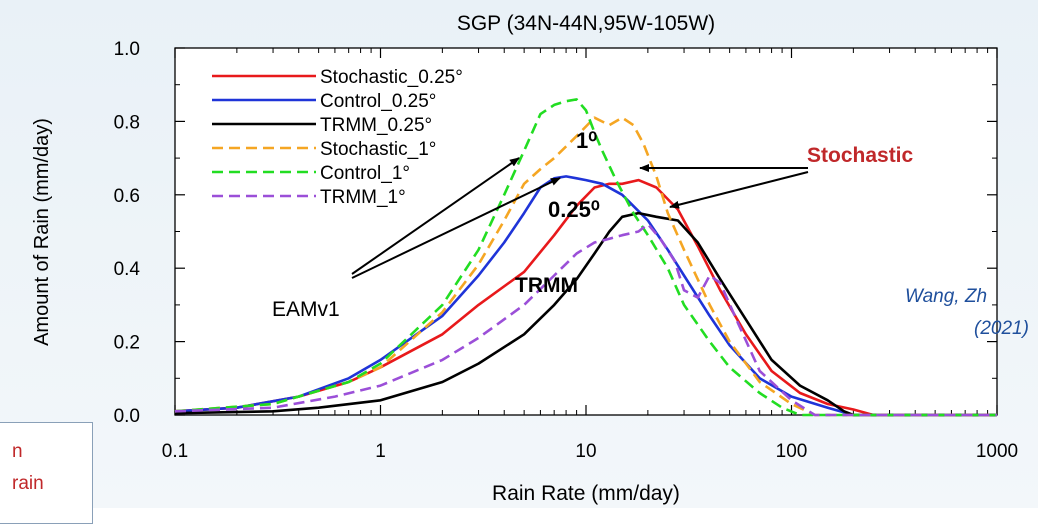 Image resolution: width=1038 pixels, height=524 pixels. What do you see at coordinates (391, 77) in the screenshot?
I see `legend-label-1: Stochastic_0.25°` at bounding box center [391, 77].